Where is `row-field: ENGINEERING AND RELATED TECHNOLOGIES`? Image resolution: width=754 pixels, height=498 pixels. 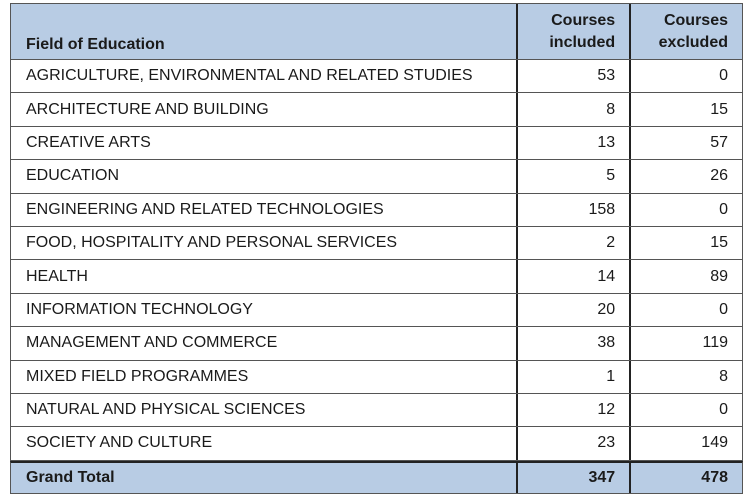
row-field: ENGINEERING AND RELATED TECHNOLOGIES is located at coordinates (263, 210).